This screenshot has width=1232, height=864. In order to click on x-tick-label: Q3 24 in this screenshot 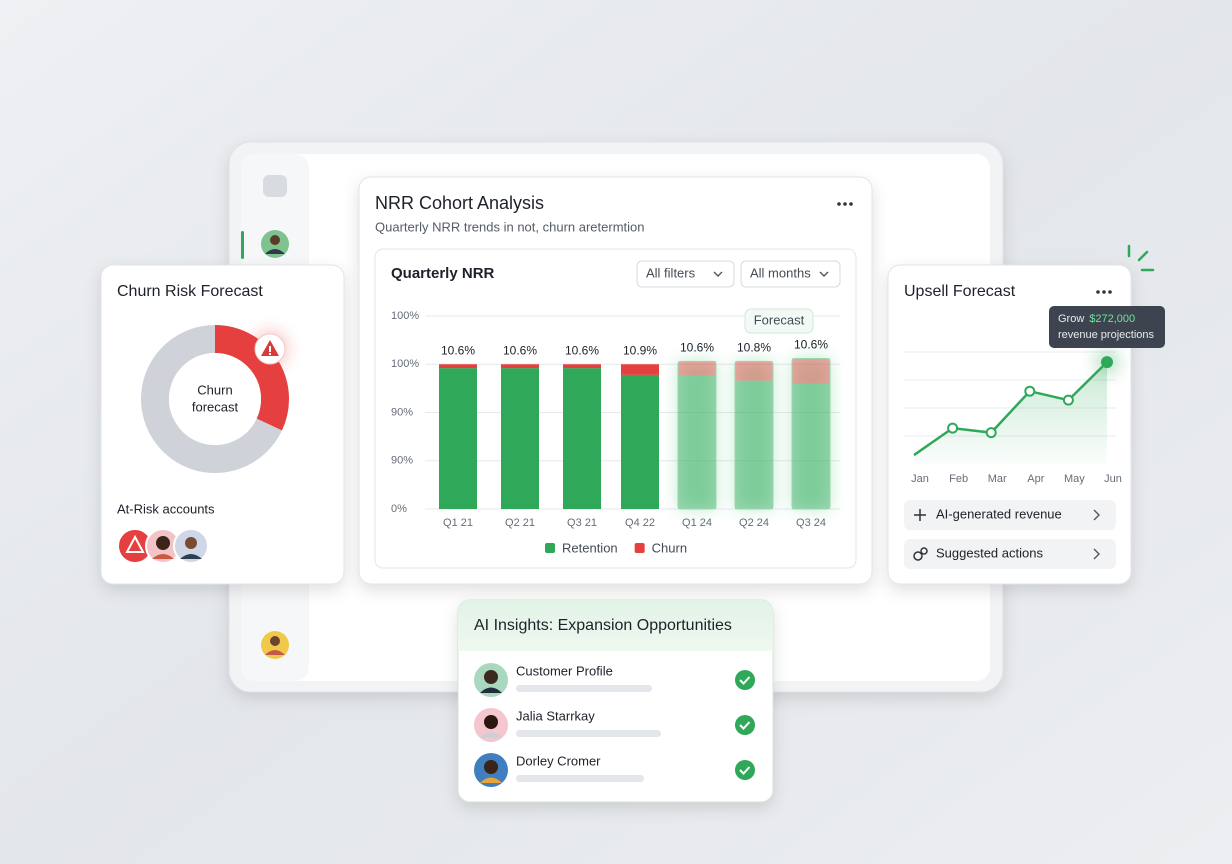, I will do `click(811, 523)`.